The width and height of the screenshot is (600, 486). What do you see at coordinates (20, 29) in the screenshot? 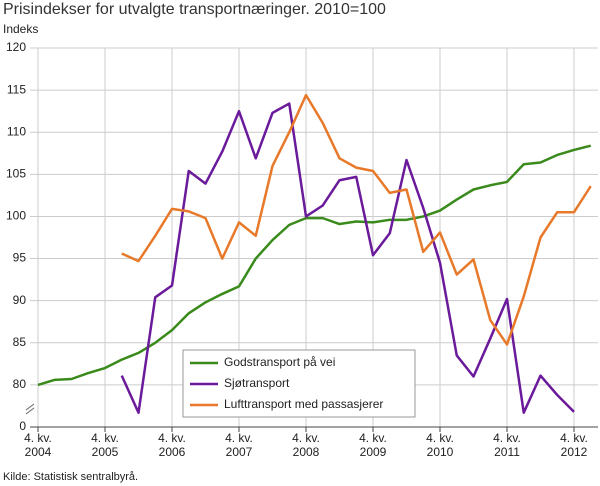
I see `y-axis-title: Indeks` at bounding box center [20, 29].